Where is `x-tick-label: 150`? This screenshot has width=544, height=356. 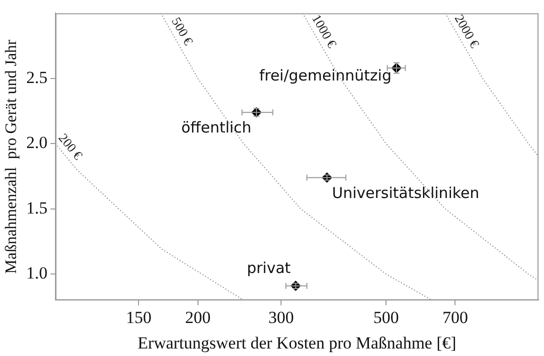
x-tick-label: 150 is located at coordinates (139, 317).